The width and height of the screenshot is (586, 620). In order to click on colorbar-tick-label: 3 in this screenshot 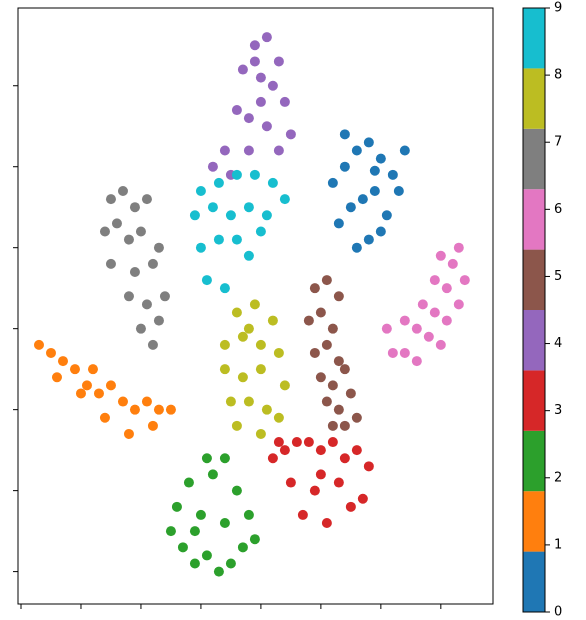, I will do `click(558, 410)`.